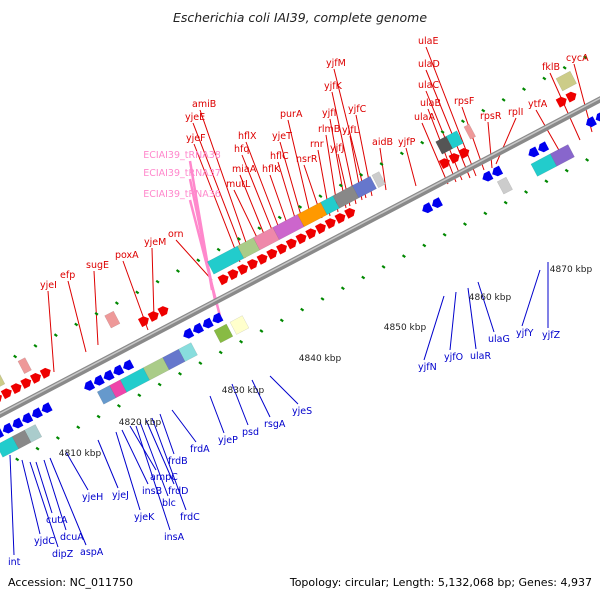 This screenshot has width=600, height=600. What do you see at coordinates (282, 136) in the screenshot?
I see `gene-label-yjet: yjeT` at bounding box center [282, 136].